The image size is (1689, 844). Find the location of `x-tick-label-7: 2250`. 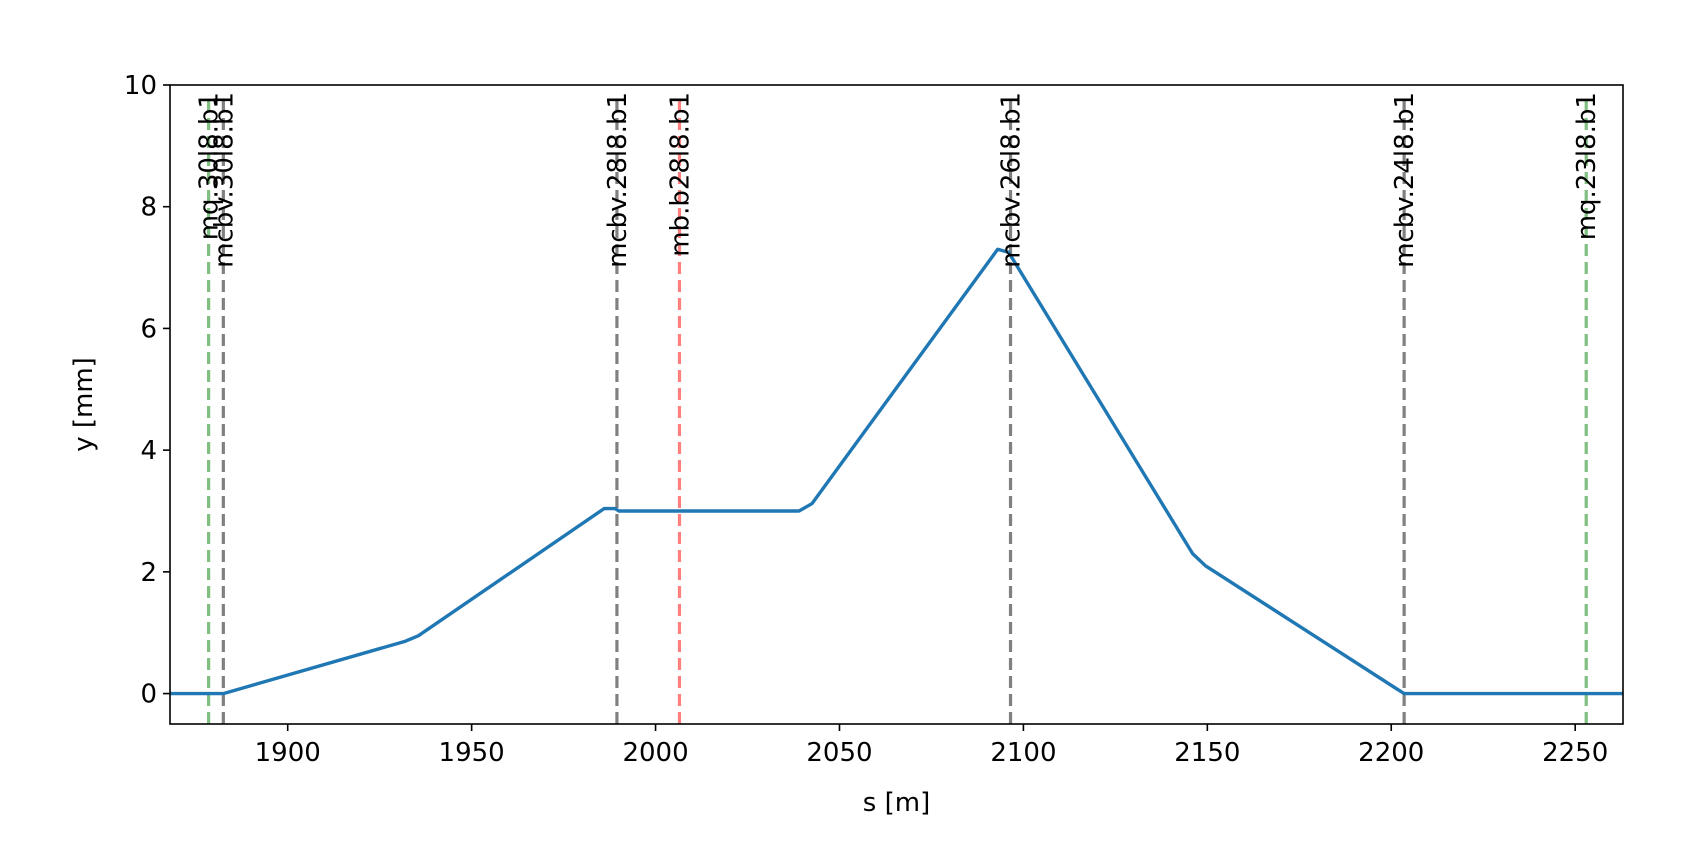

x-tick-label-7: 2250 is located at coordinates (1575, 753).